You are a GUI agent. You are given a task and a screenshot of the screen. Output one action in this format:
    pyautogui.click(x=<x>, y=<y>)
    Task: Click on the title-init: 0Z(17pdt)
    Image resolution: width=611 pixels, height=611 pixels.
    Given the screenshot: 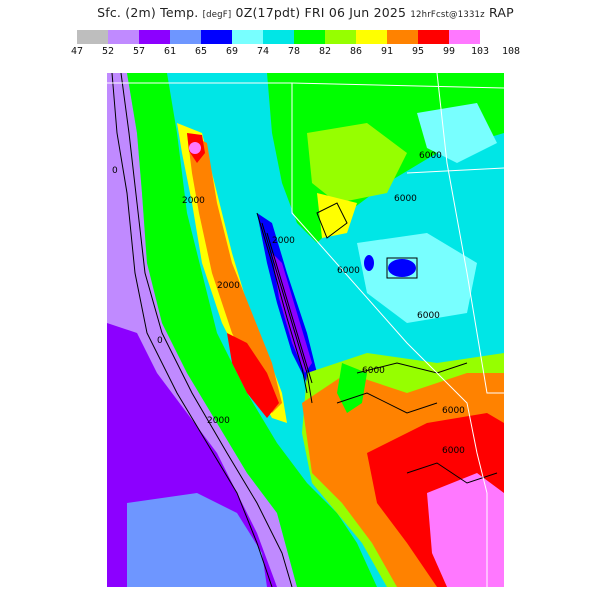 What is the action you would take?
    pyautogui.click(x=268, y=12)
    